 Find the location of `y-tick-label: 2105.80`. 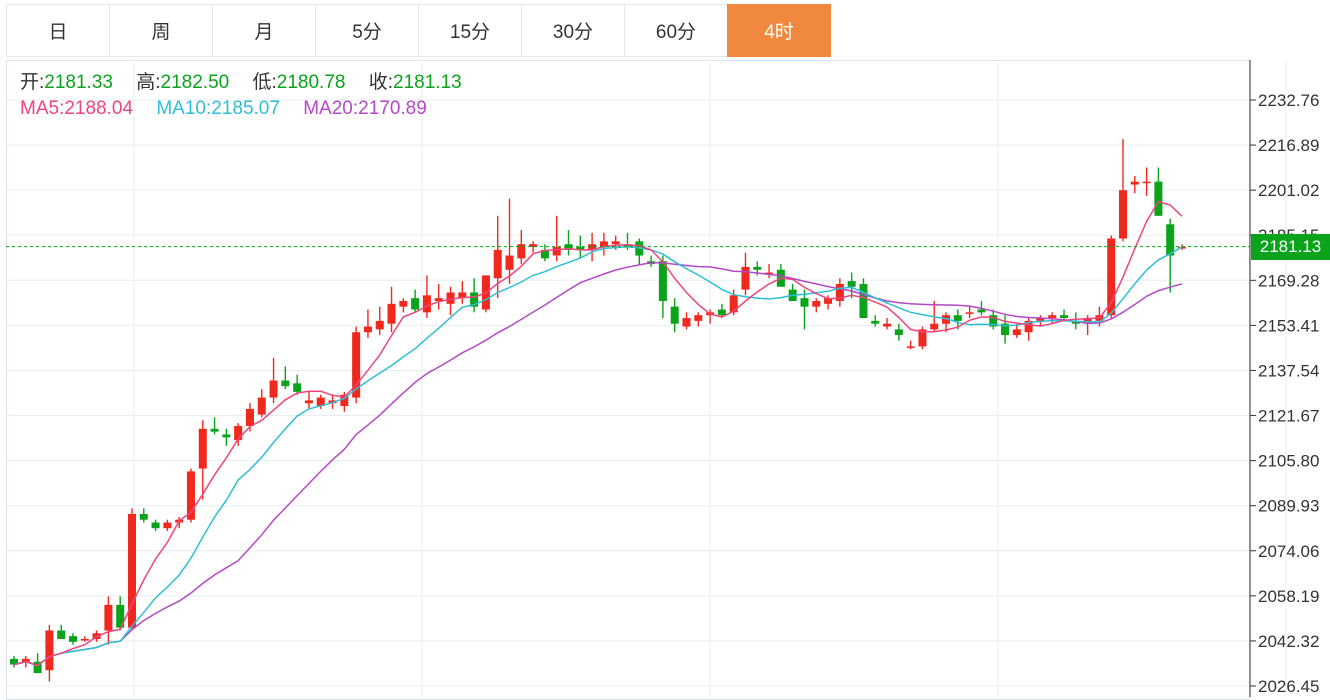

y-tick-label: 2105.80 is located at coordinates (1288, 461).